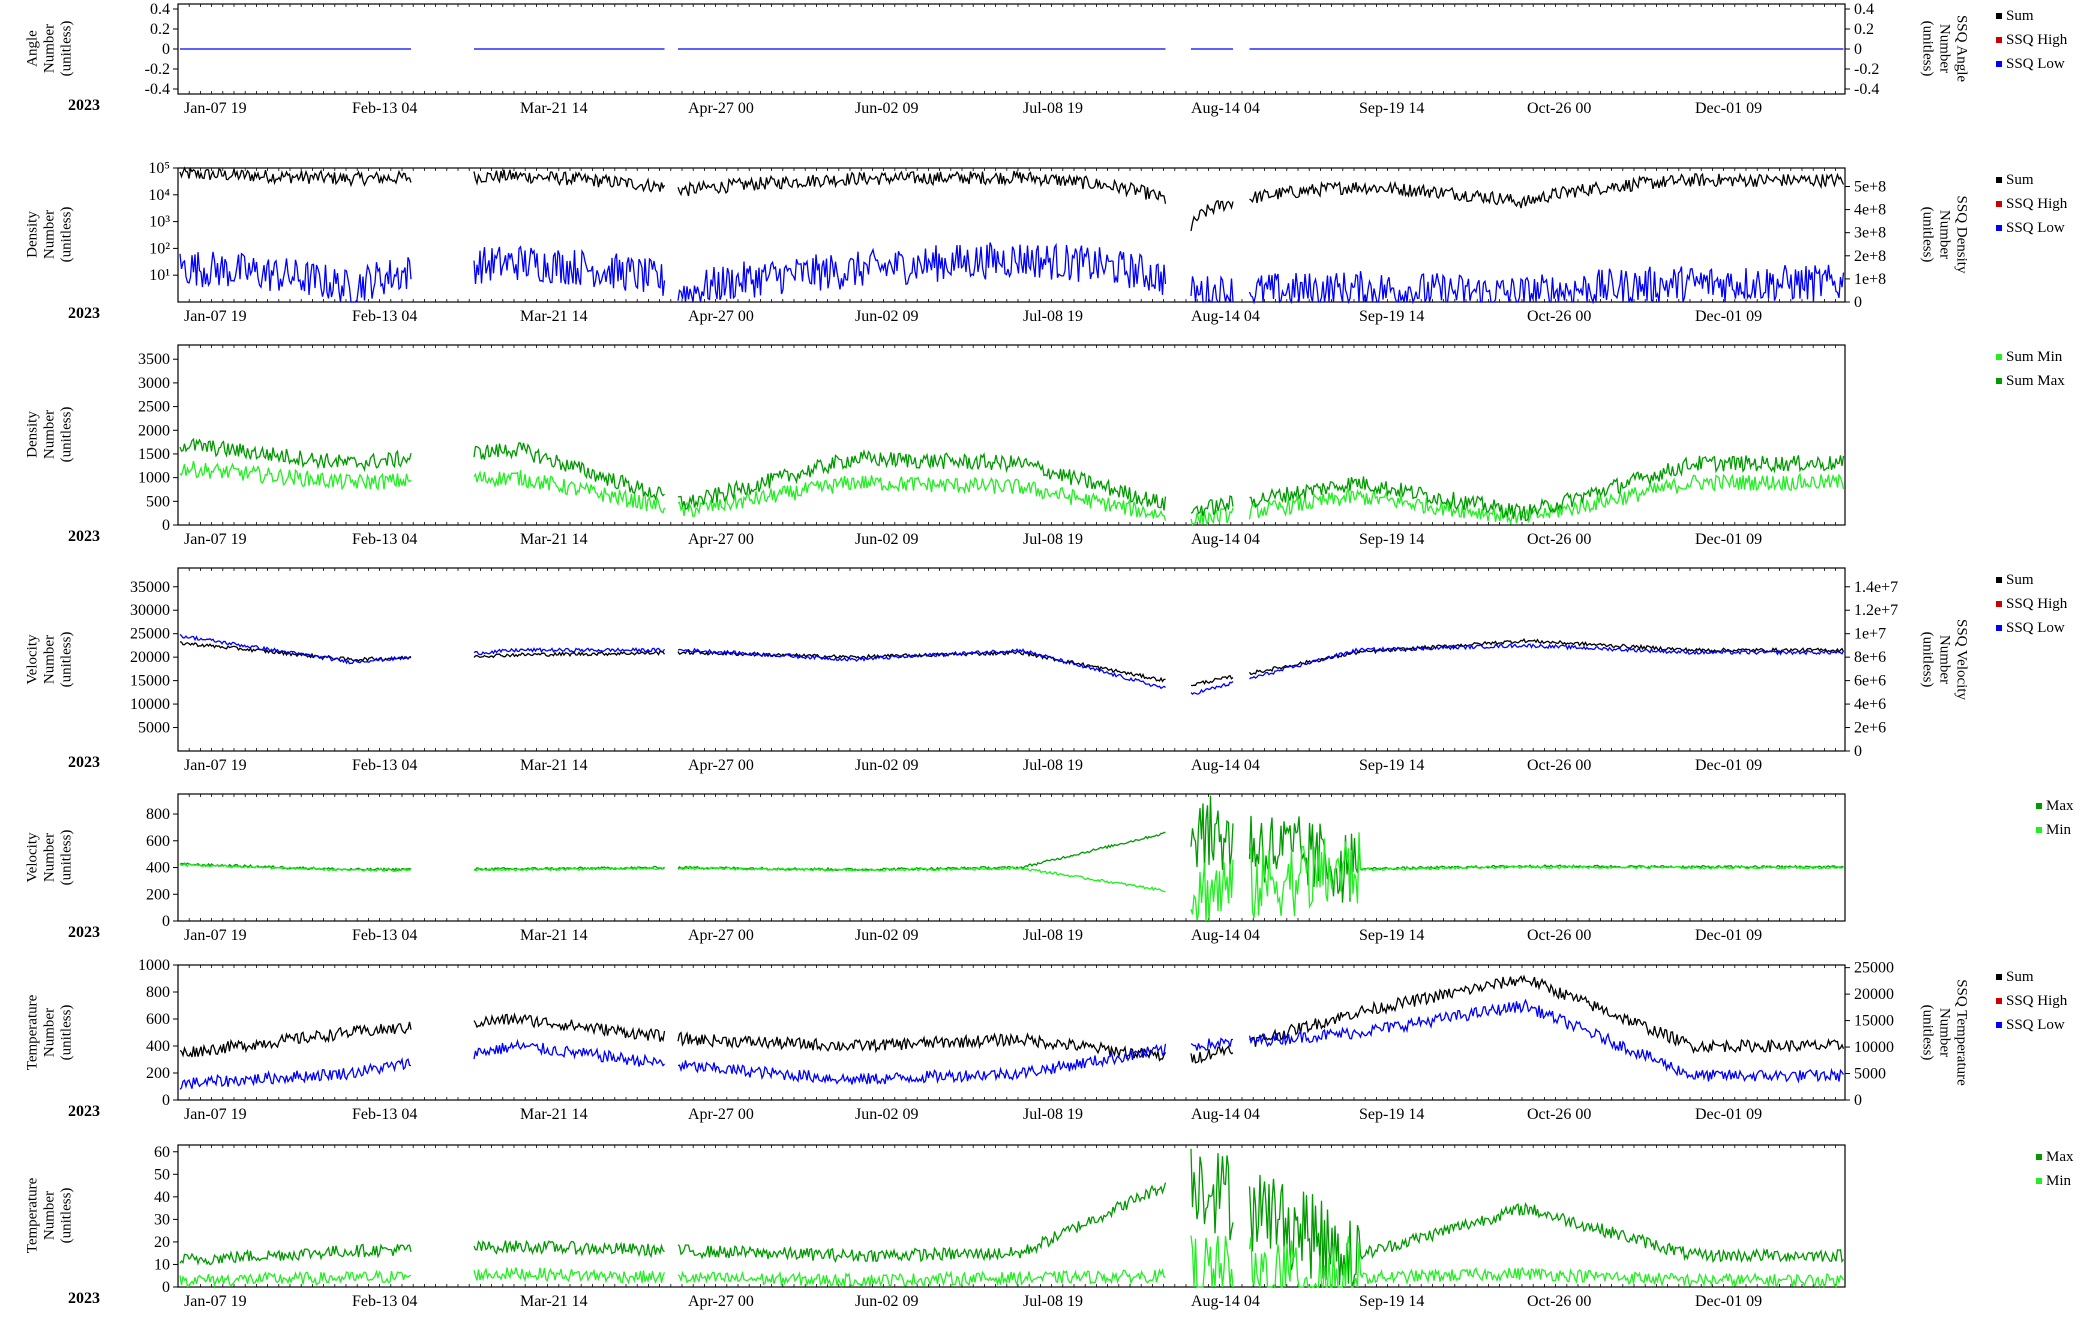  Describe the element at coordinates (162, 1242) in the screenshot. I see `y-tick-label: 20` at that location.